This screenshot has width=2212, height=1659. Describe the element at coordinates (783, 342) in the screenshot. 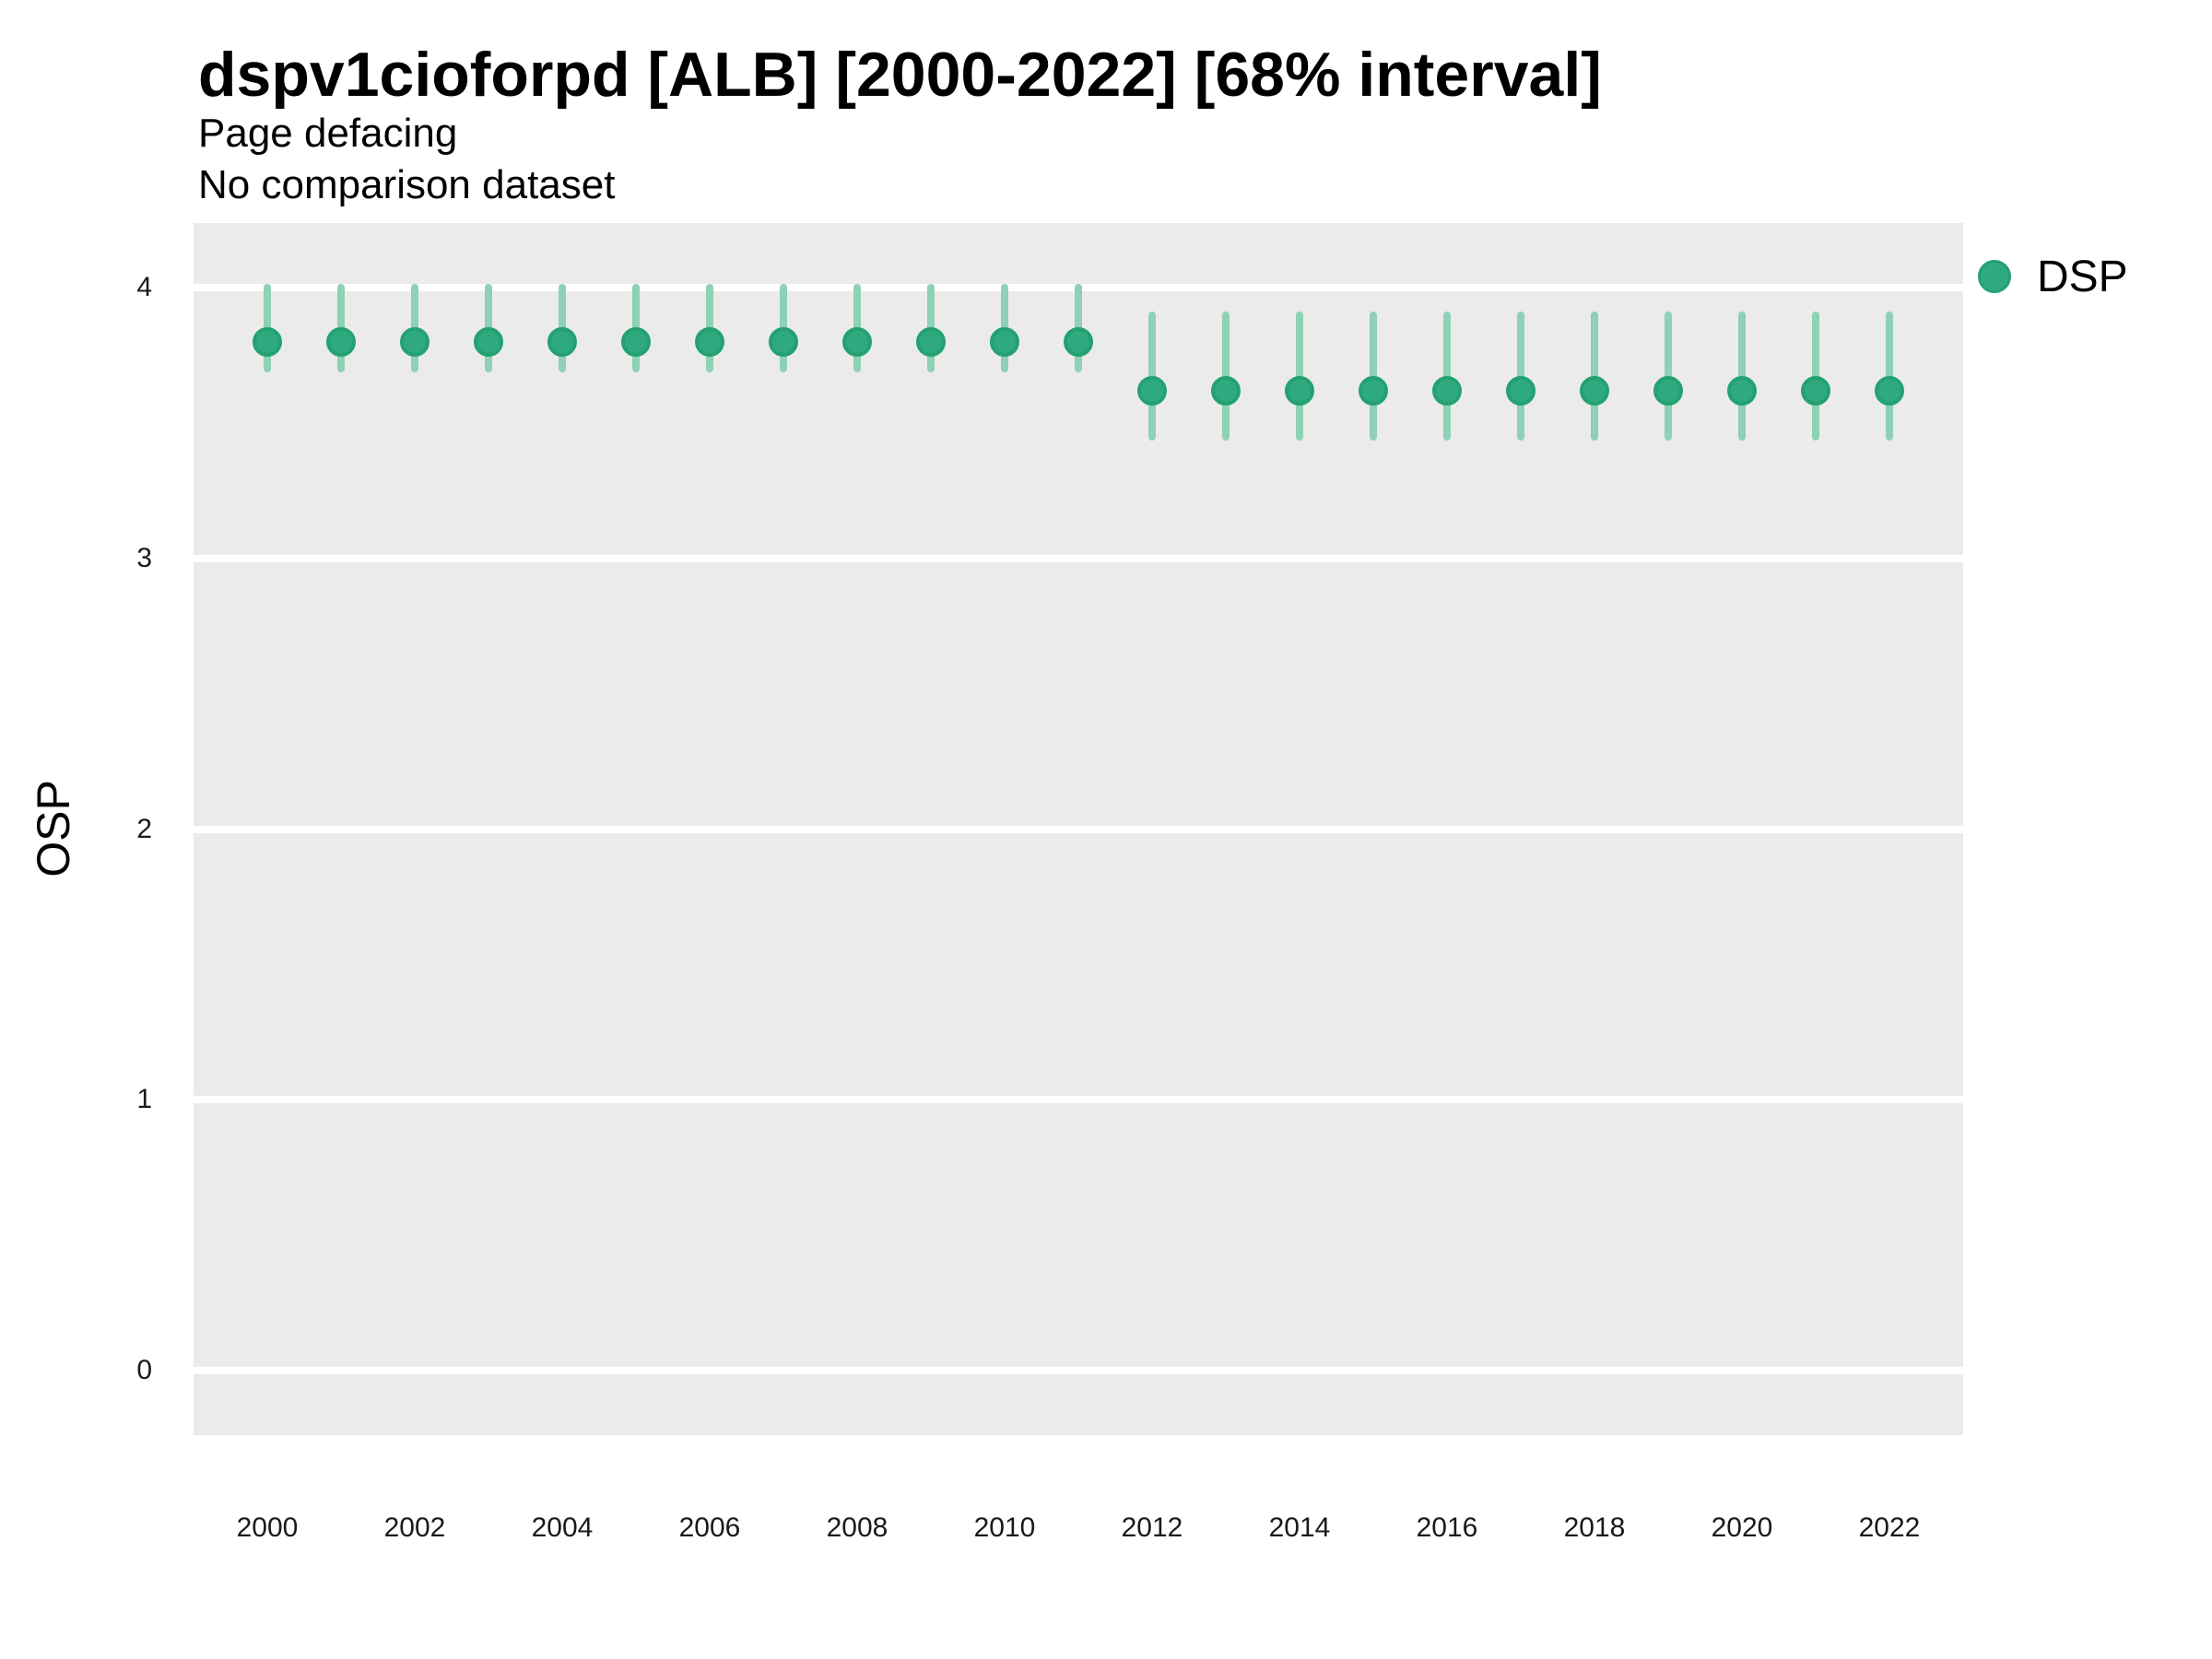

I see `data-point-2007` at that location.